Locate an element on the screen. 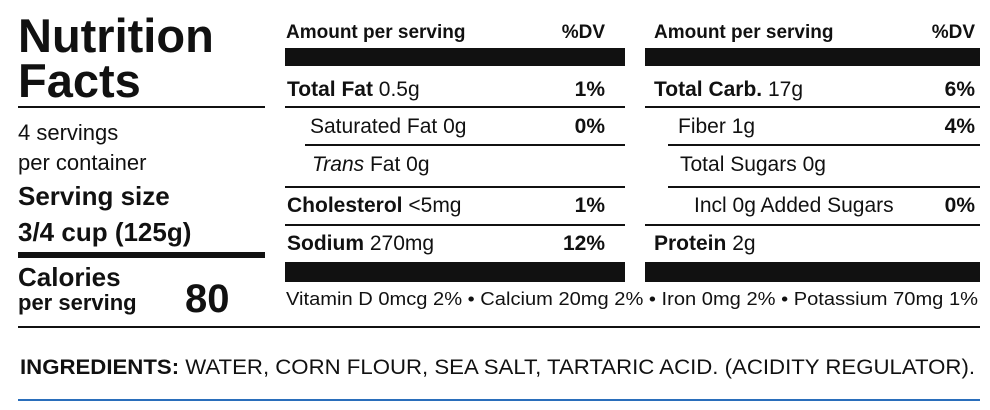 This screenshot has height=410, width=990. nutrient-row: Protein 2g is located at coordinates (705, 243).